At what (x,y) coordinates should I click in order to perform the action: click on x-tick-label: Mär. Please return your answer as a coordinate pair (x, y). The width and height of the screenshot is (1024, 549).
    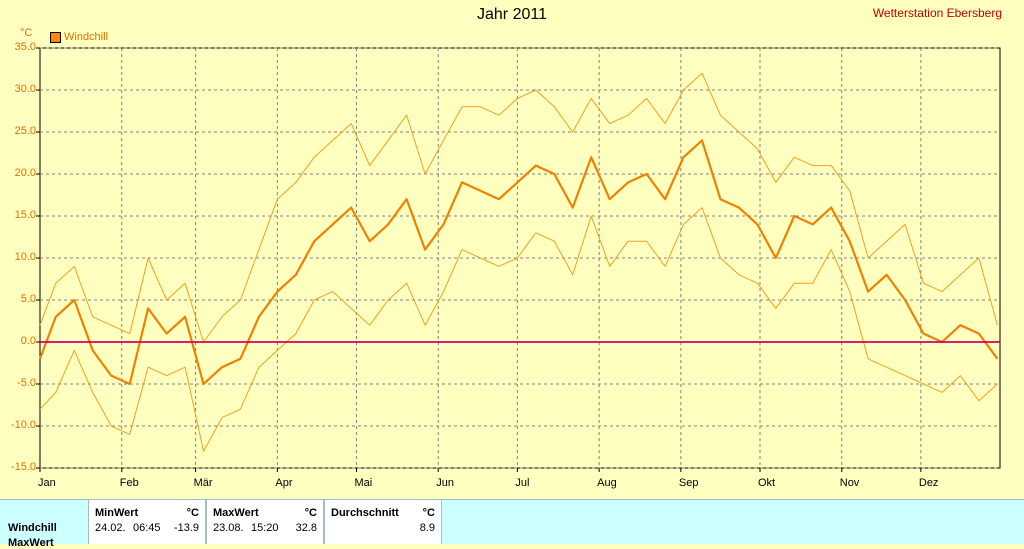
    Looking at the image, I should click on (203, 483).